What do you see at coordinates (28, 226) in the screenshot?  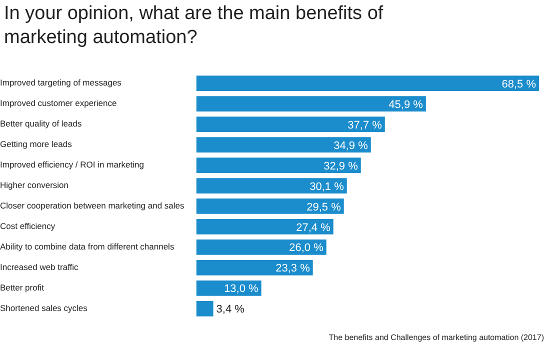 I see `y-tick-label: Cost efficiency` at bounding box center [28, 226].